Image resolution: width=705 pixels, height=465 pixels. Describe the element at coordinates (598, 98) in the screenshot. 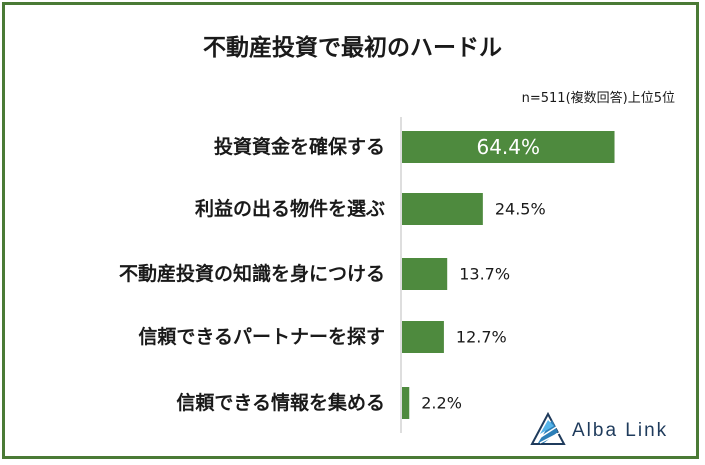

I see `sample-note: n=511(複数回答)上位5位` at that location.